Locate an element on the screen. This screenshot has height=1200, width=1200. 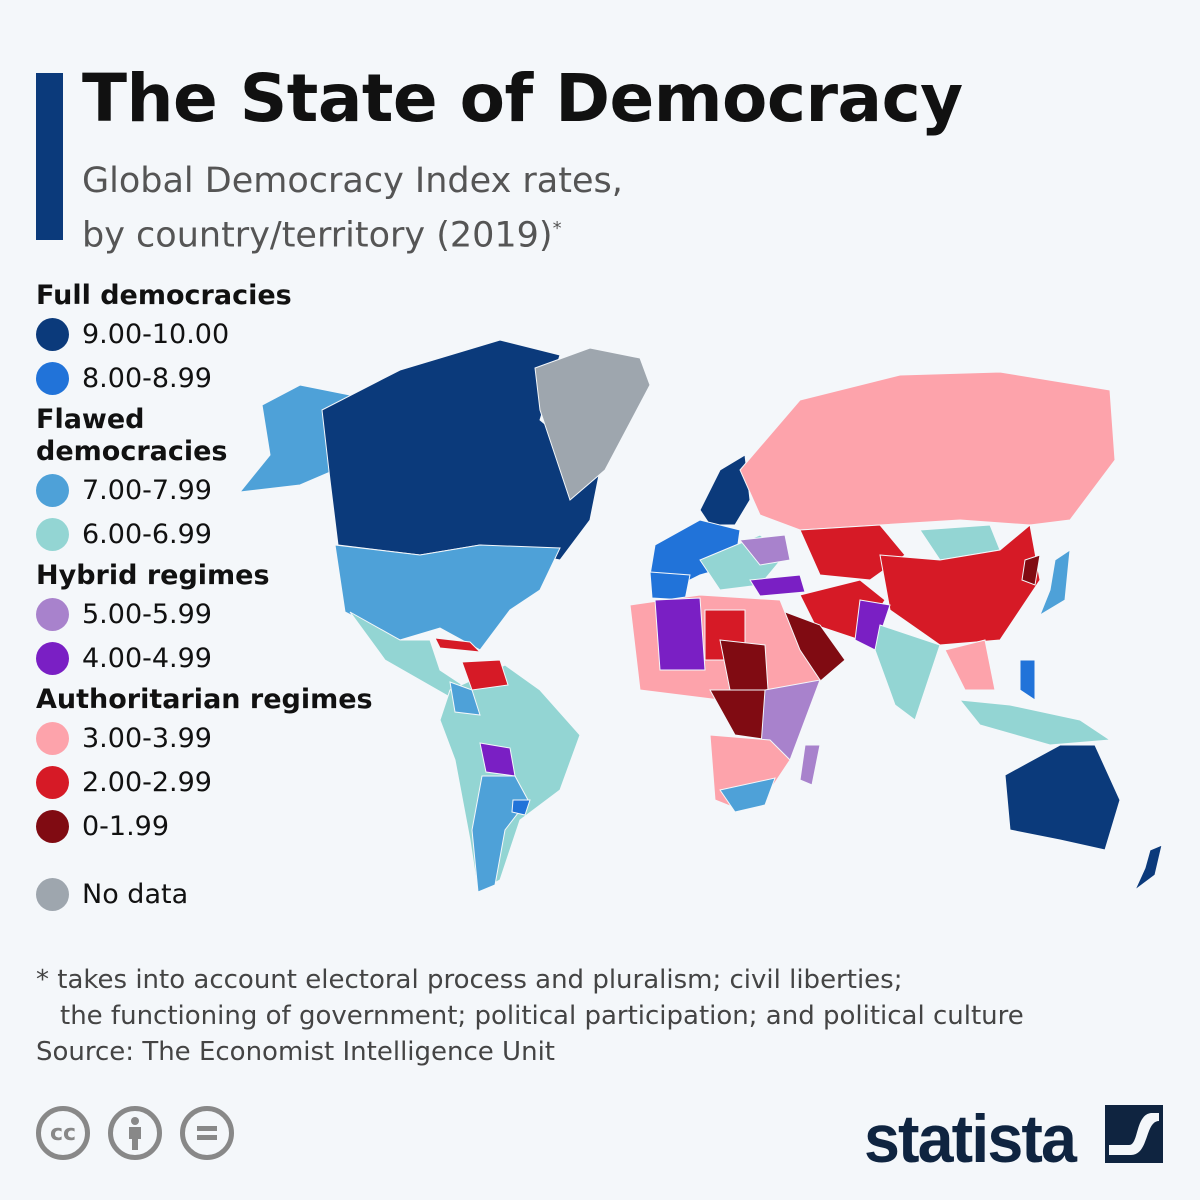
accent-bar is located at coordinates (49, 156).